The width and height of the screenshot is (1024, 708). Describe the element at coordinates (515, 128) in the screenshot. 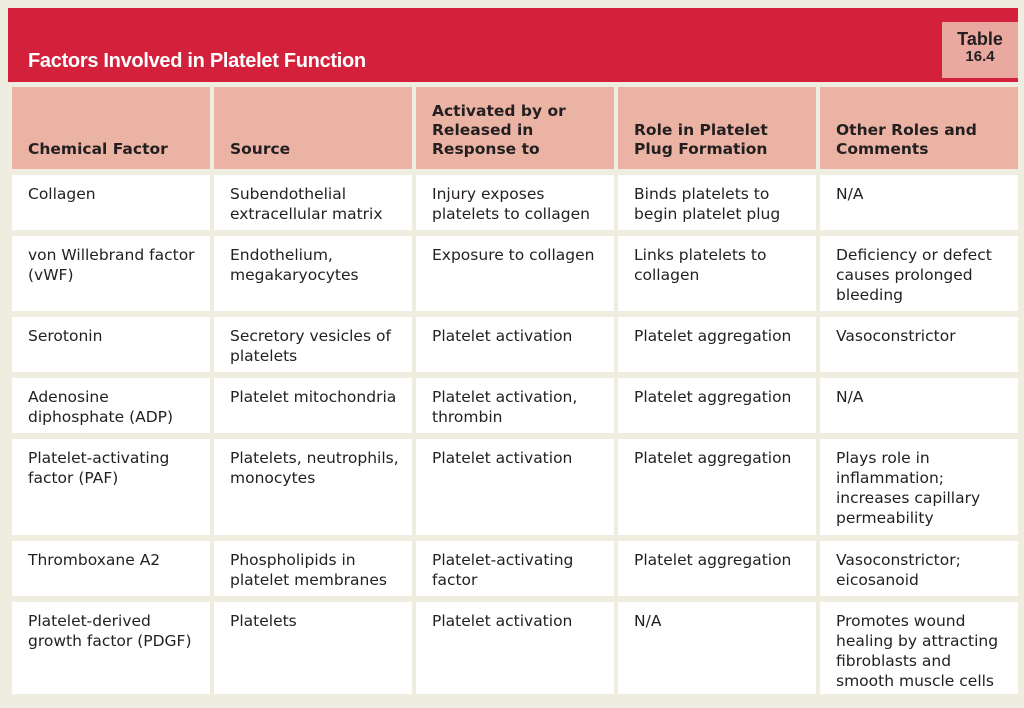

I see `column-header-activated-by: Activated by or Released in Response to` at that location.